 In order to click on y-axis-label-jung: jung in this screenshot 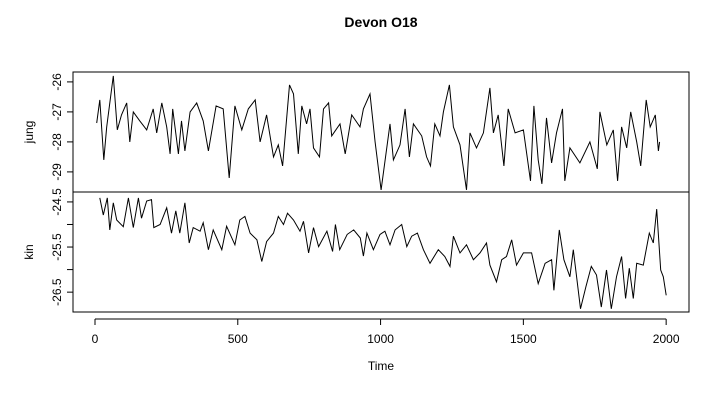, I will do `click(29, 133)`.